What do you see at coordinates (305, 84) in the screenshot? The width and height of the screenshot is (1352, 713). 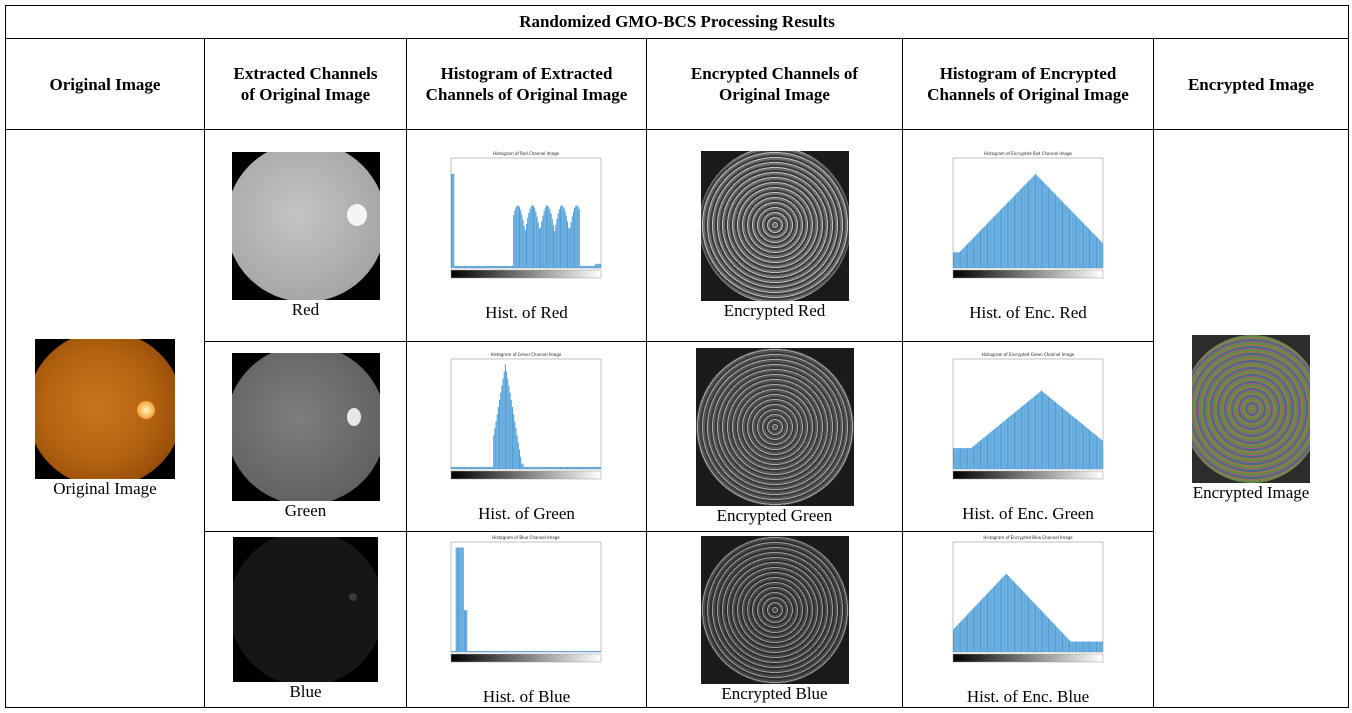 I see `header-extracted-channels: Extracted Channels of Original Image` at bounding box center [305, 84].